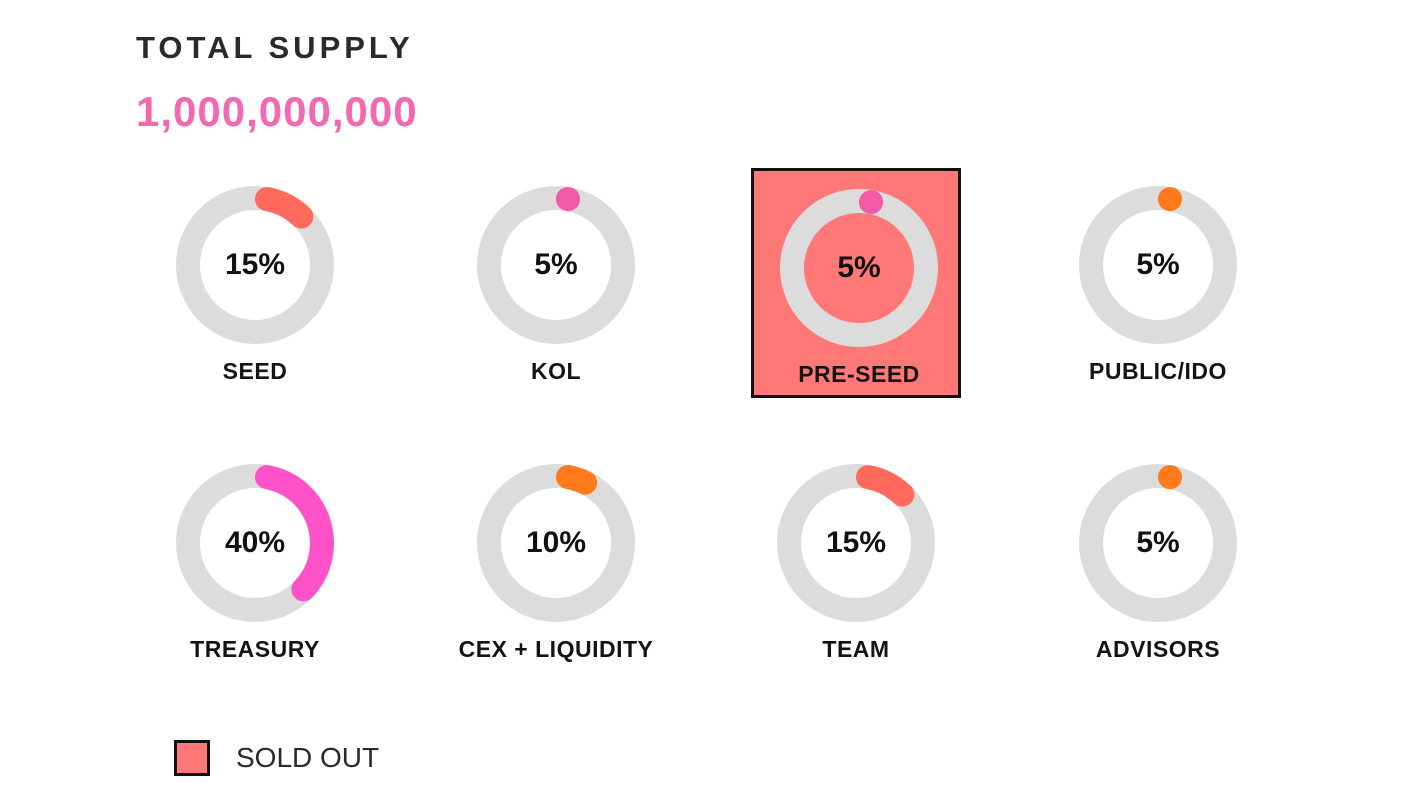  I want to click on donut-segment-seed, so click(255, 265).